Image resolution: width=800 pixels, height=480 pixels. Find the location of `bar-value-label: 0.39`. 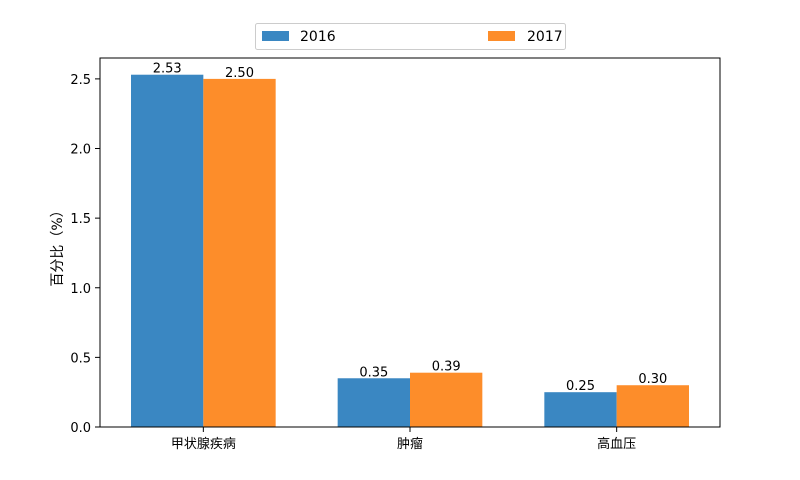

bar-value-label: 0.39 is located at coordinates (446, 367).